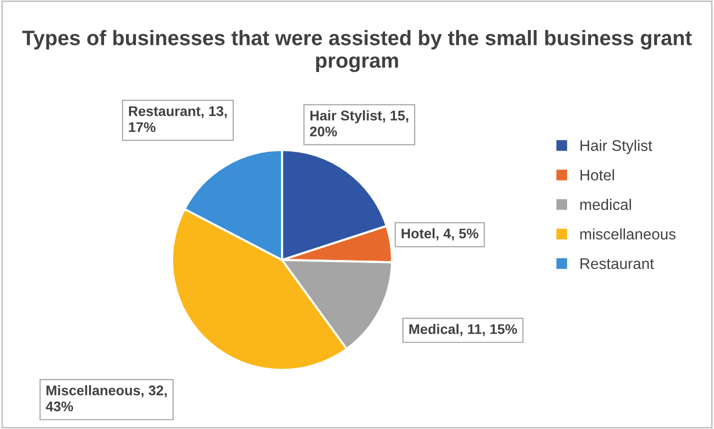  Describe the element at coordinates (605, 204) in the screenshot. I see `legend-label: medical` at that location.